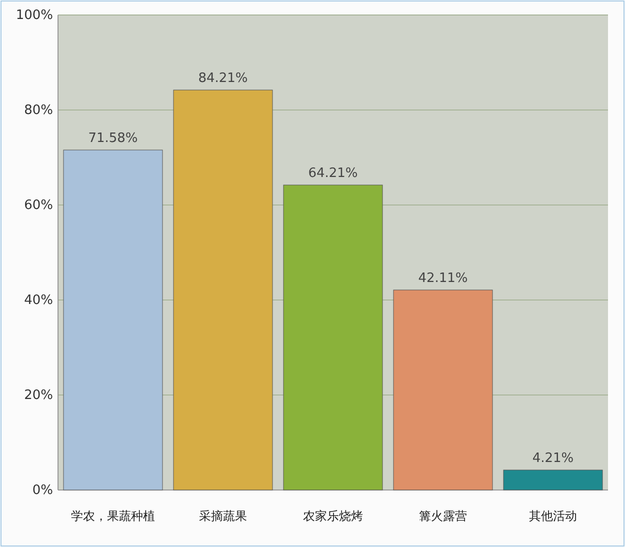 The image size is (625, 547). What do you see at coordinates (443, 516) in the screenshot?
I see `x-tick-label: 篝火露营` at bounding box center [443, 516].